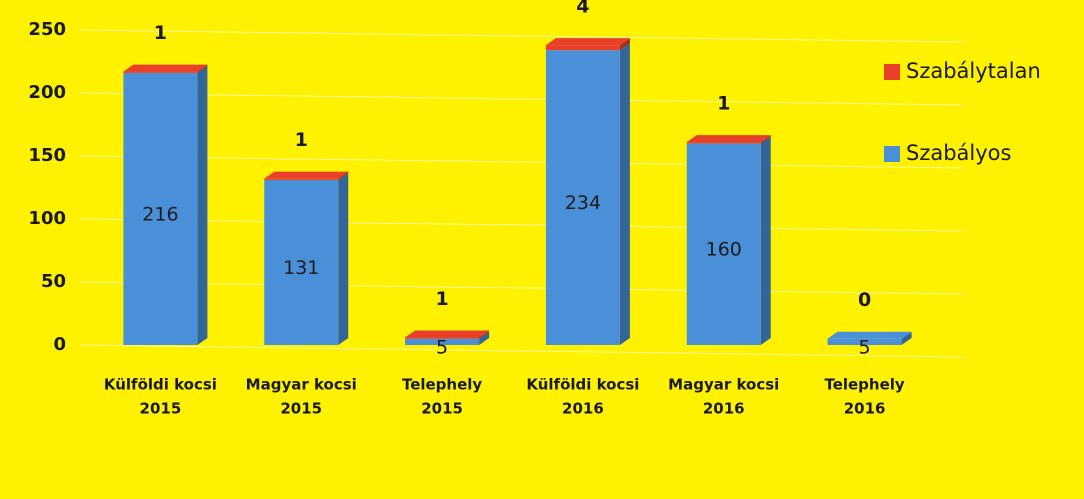  What do you see at coordinates (47, 92) in the screenshot?
I see `y-tick-label: 200` at bounding box center [47, 92].